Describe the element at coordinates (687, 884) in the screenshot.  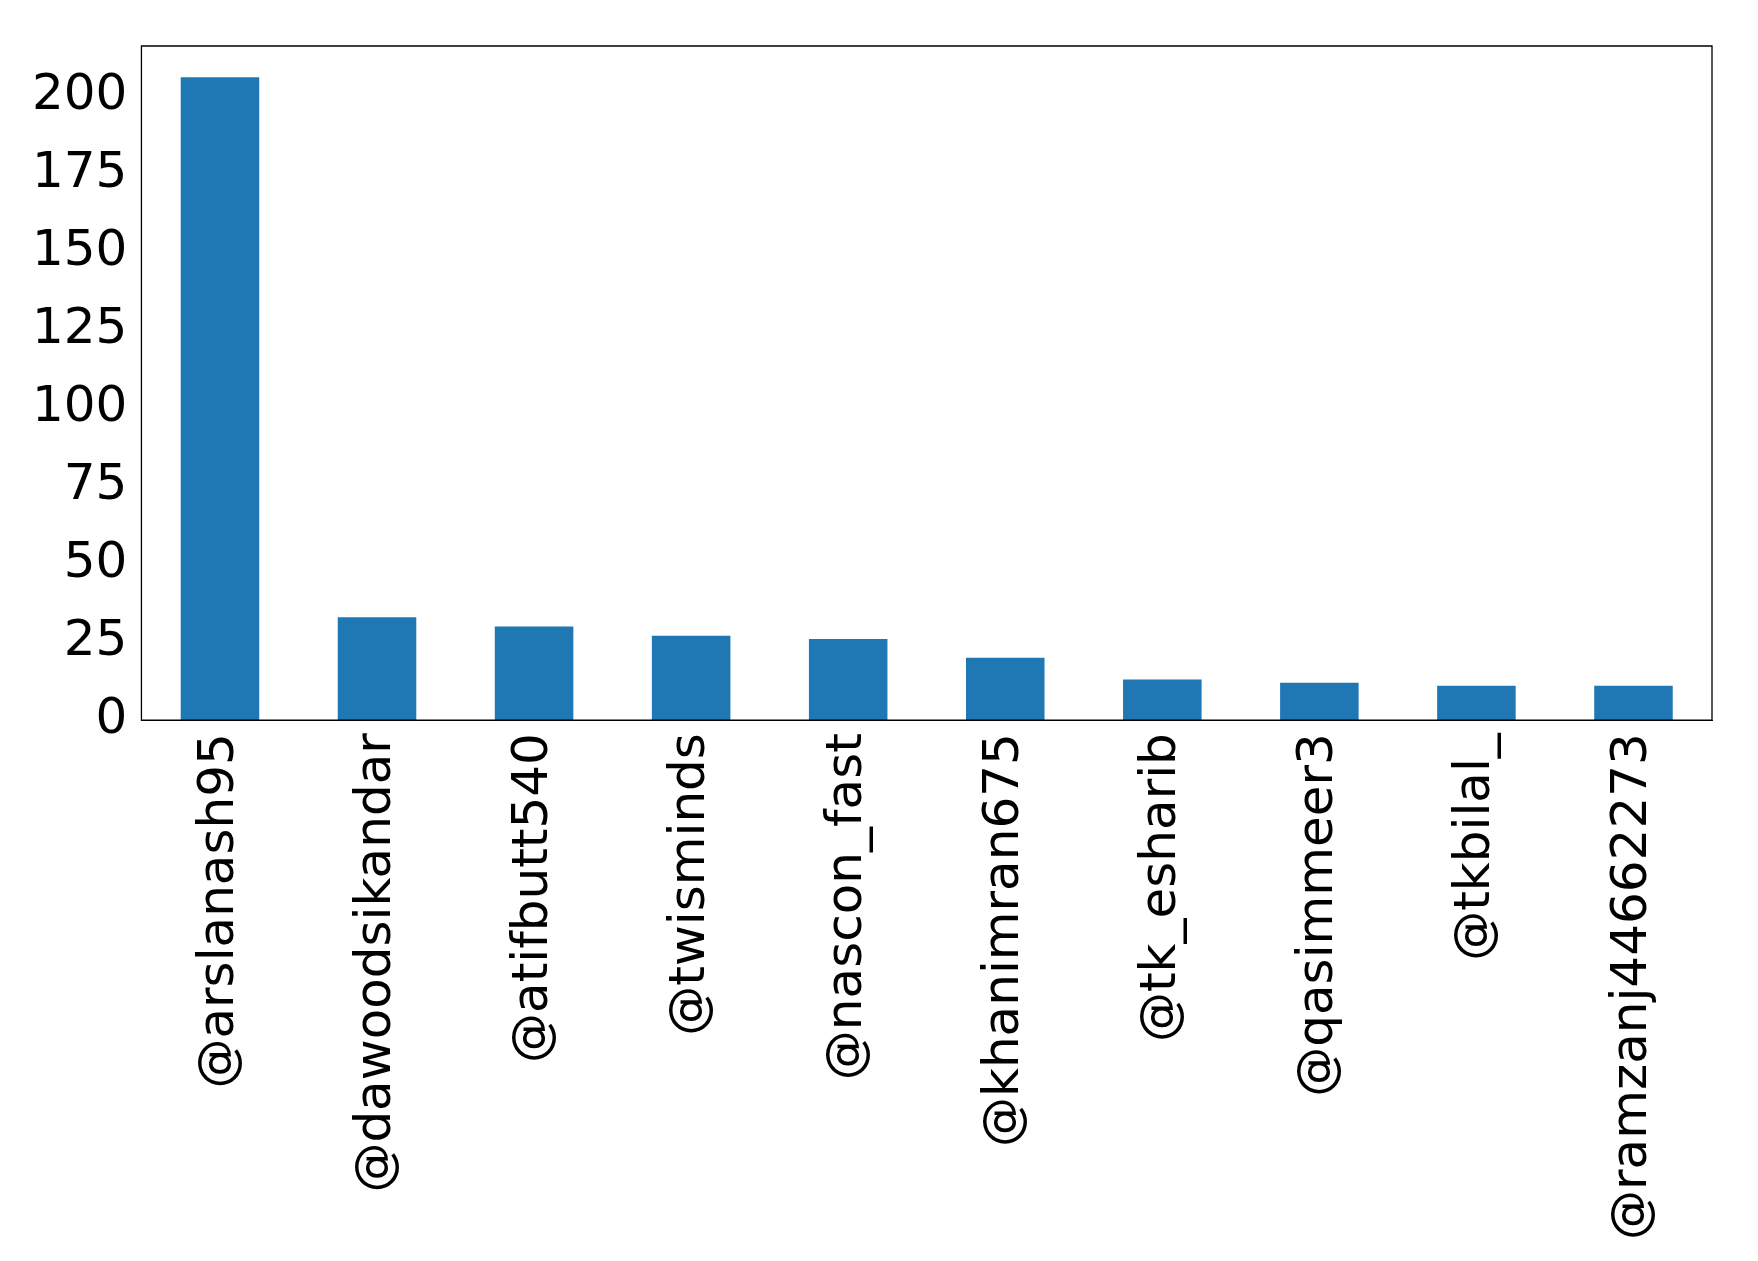
I see `x-tick-label: @twisminds` at that location.